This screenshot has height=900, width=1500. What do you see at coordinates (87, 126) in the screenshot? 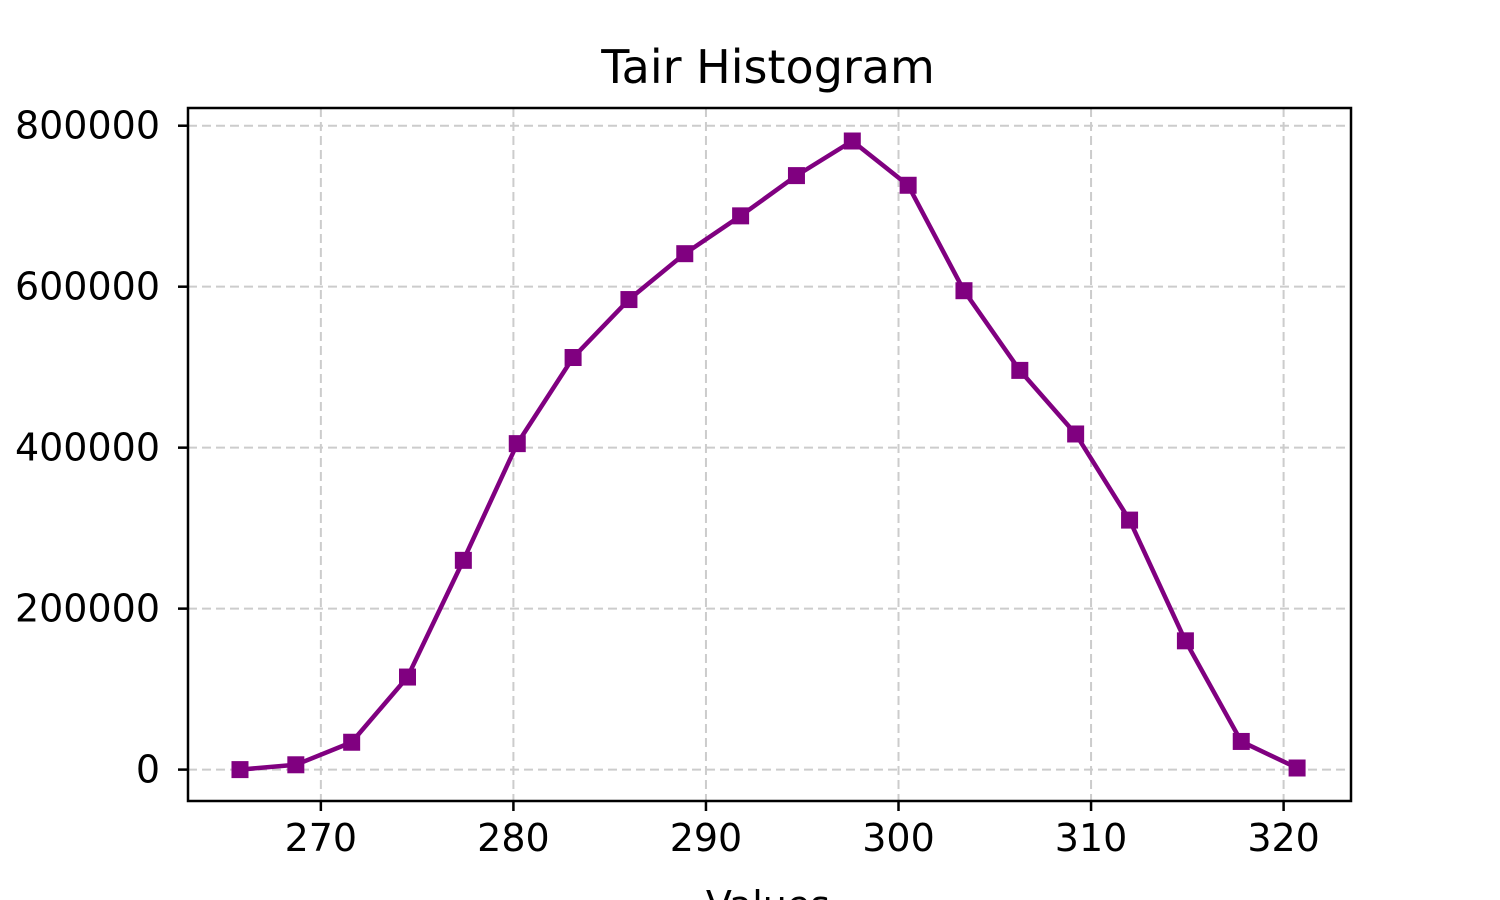
I see `y-tick-label-800000: 800000` at bounding box center [87, 126].